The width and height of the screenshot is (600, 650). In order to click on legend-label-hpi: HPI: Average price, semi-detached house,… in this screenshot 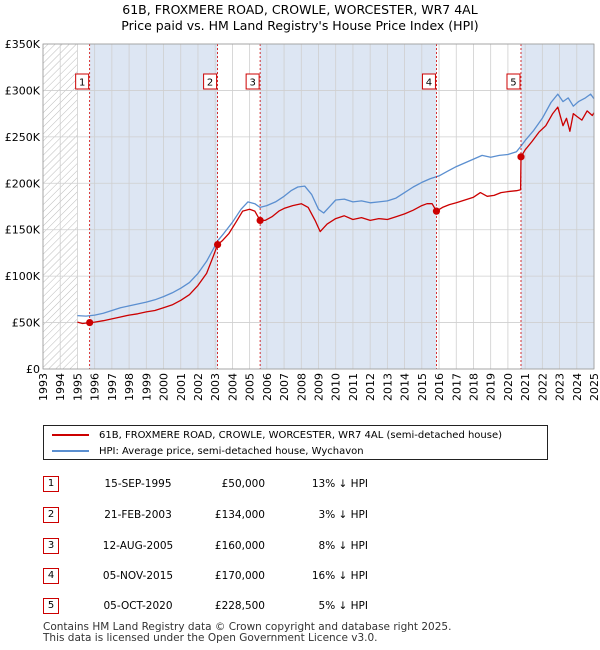, I will do `click(231, 451)`.